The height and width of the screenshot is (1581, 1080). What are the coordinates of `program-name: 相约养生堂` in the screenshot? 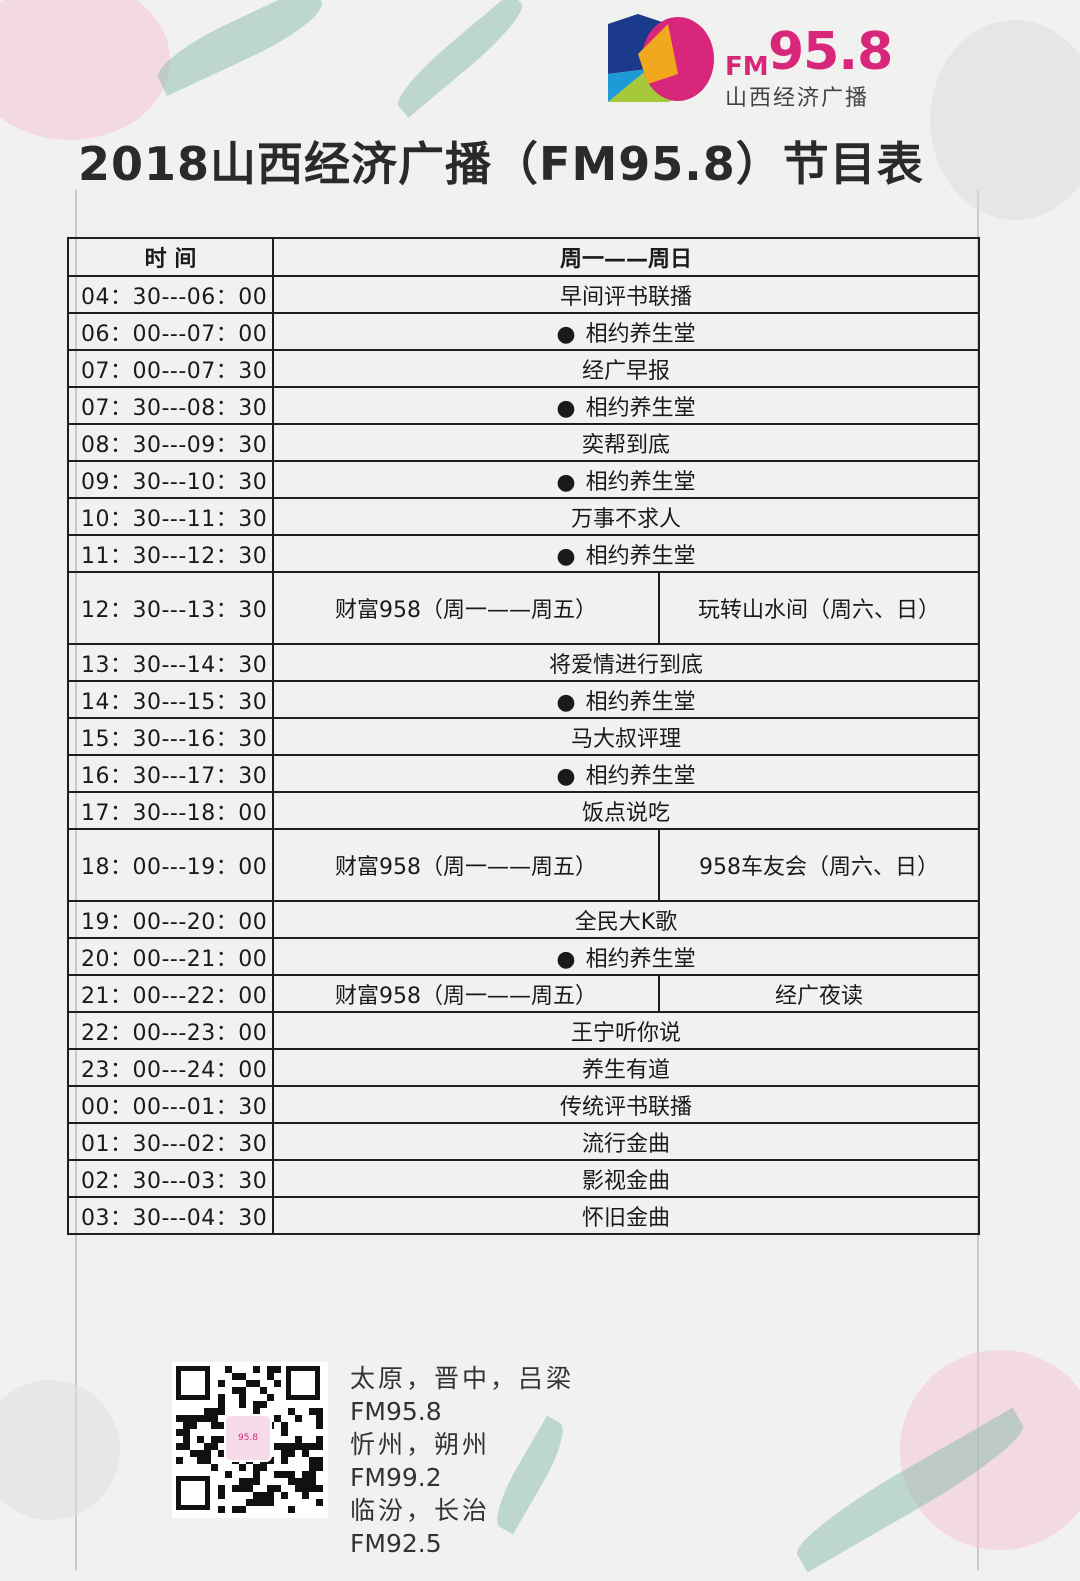 It's located at (640, 702).